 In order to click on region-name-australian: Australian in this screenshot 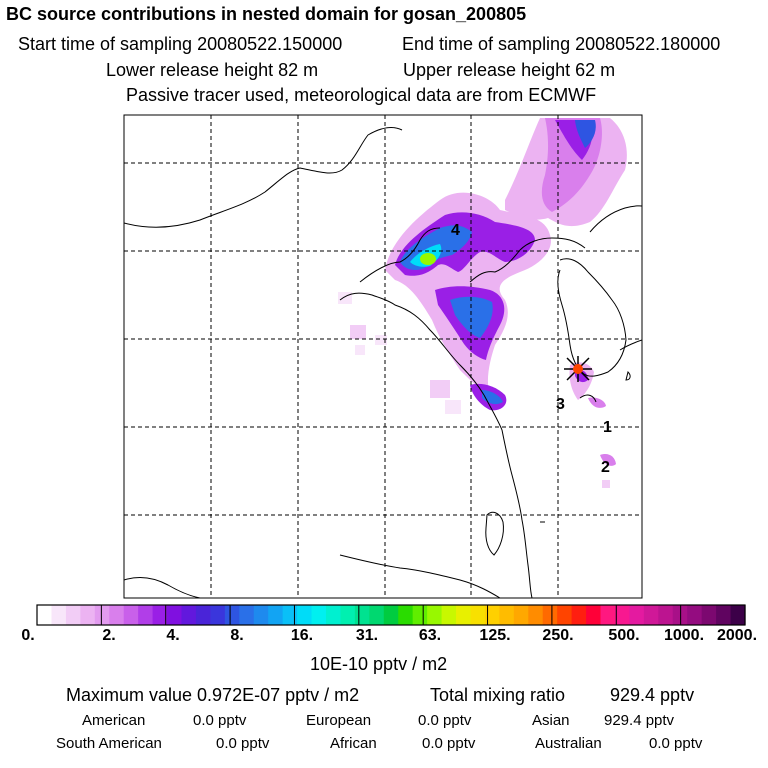, I will do `click(568, 743)`.